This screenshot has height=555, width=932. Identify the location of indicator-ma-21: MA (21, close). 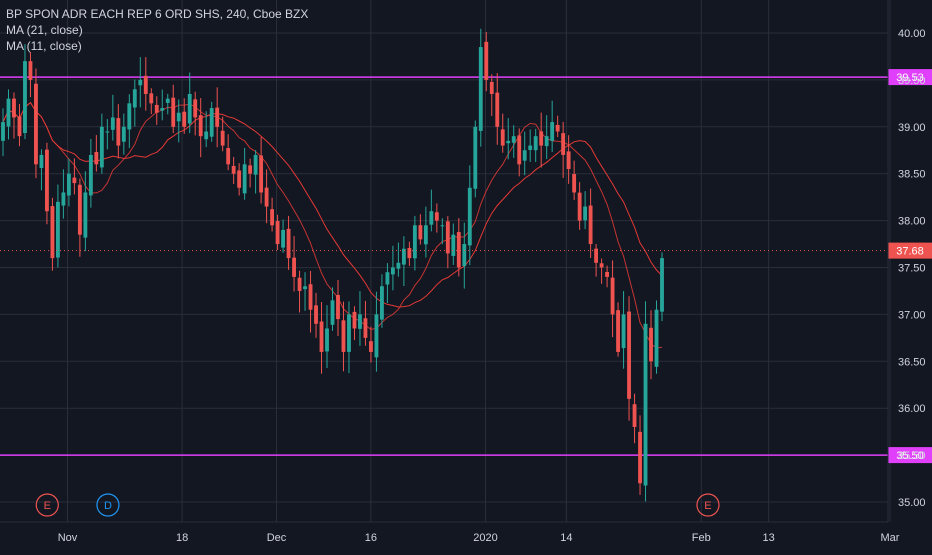
(44, 30).